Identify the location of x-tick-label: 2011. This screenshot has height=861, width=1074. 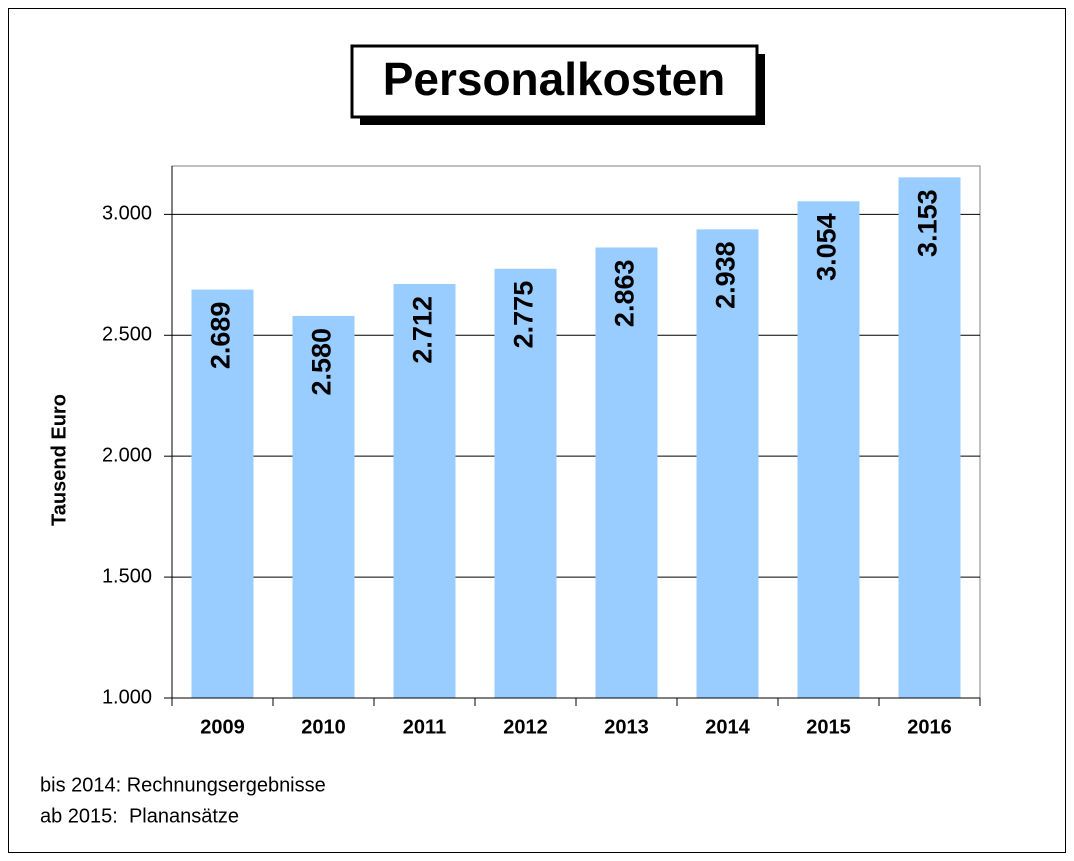
(424, 727).